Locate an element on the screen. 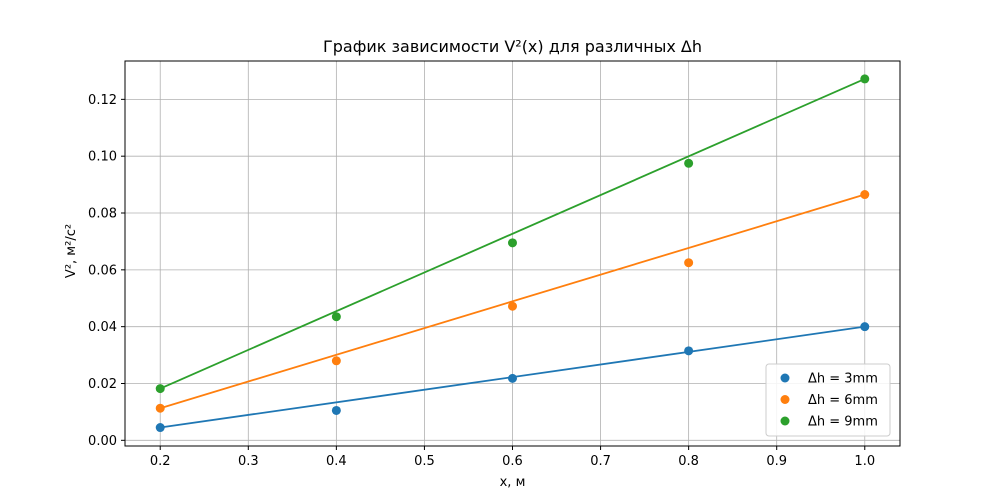 This screenshot has height=500, width=1000. y-axis-label: V², м²/с² is located at coordinates (71, 251).